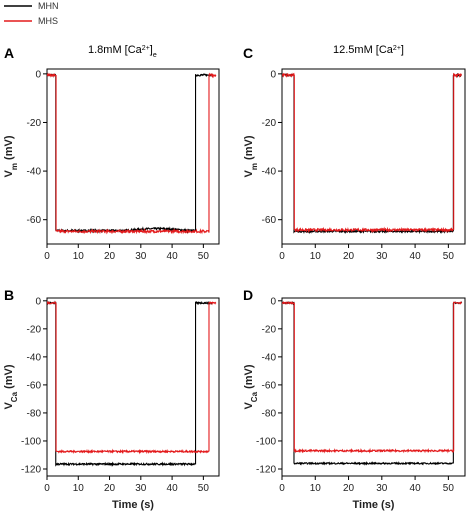 This screenshot has height=511, width=474. Describe the element at coordinates (368, 50) in the screenshot. I see `condition-label-right: 12.5mM [Ca2+]` at that location.